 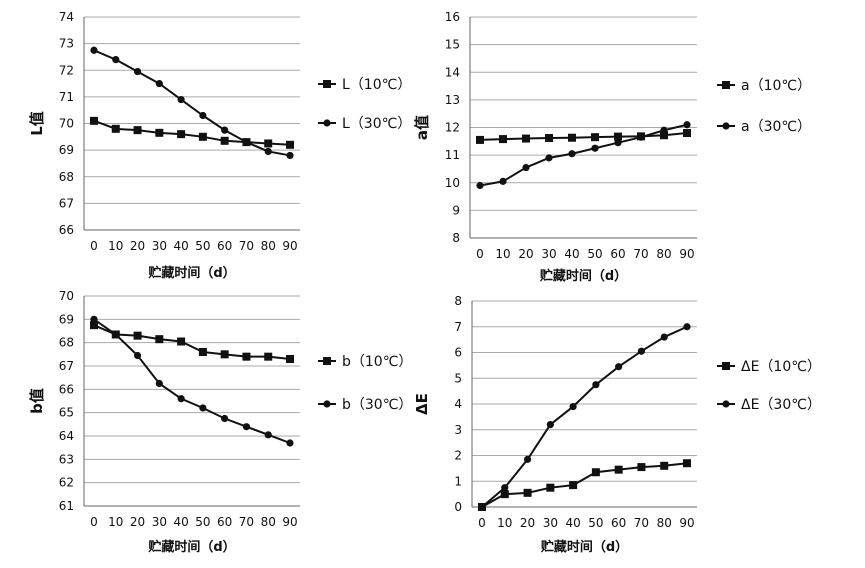 What do you see at coordinates (422, 404) in the screenshot?
I see `y-axis-label: ΔE` at bounding box center [422, 404].